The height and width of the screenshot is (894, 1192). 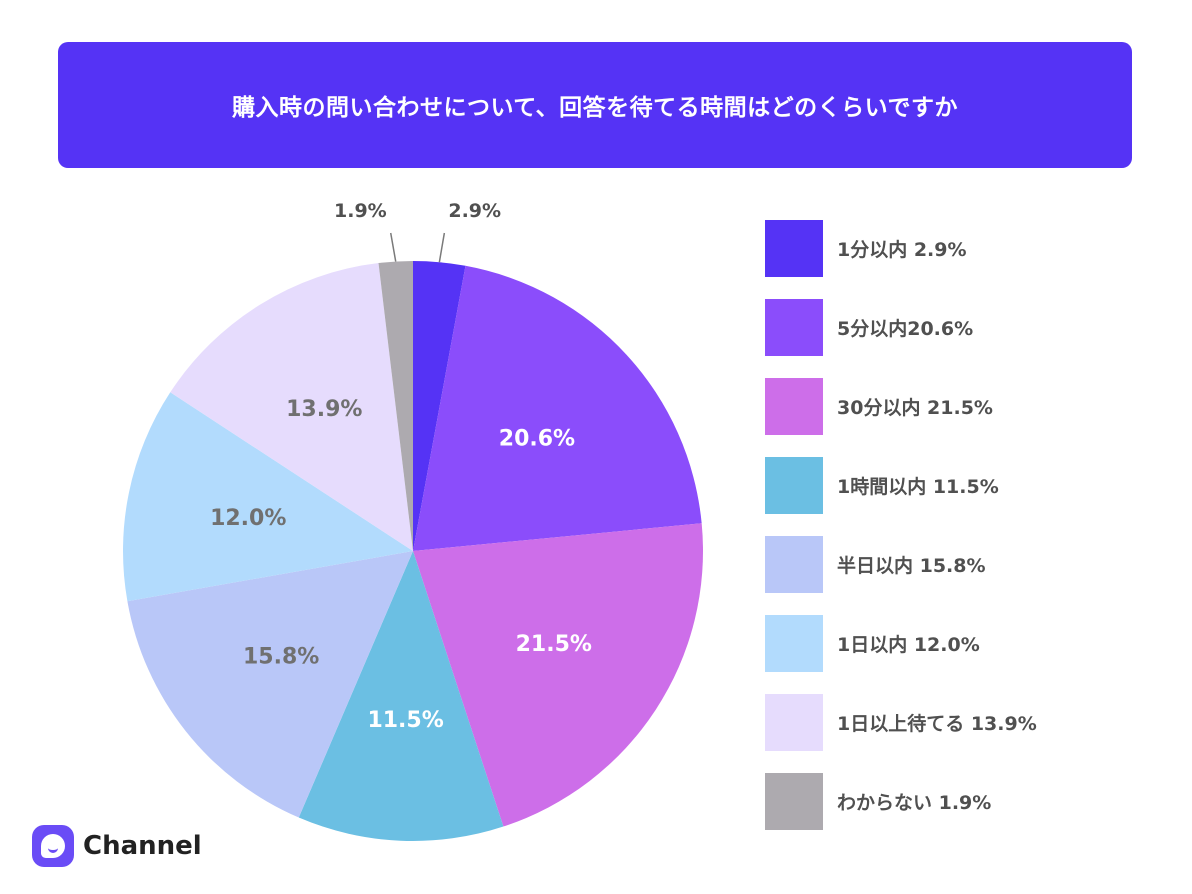 I want to click on slice-label-3: 11.5%, so click(x=405, y=720).